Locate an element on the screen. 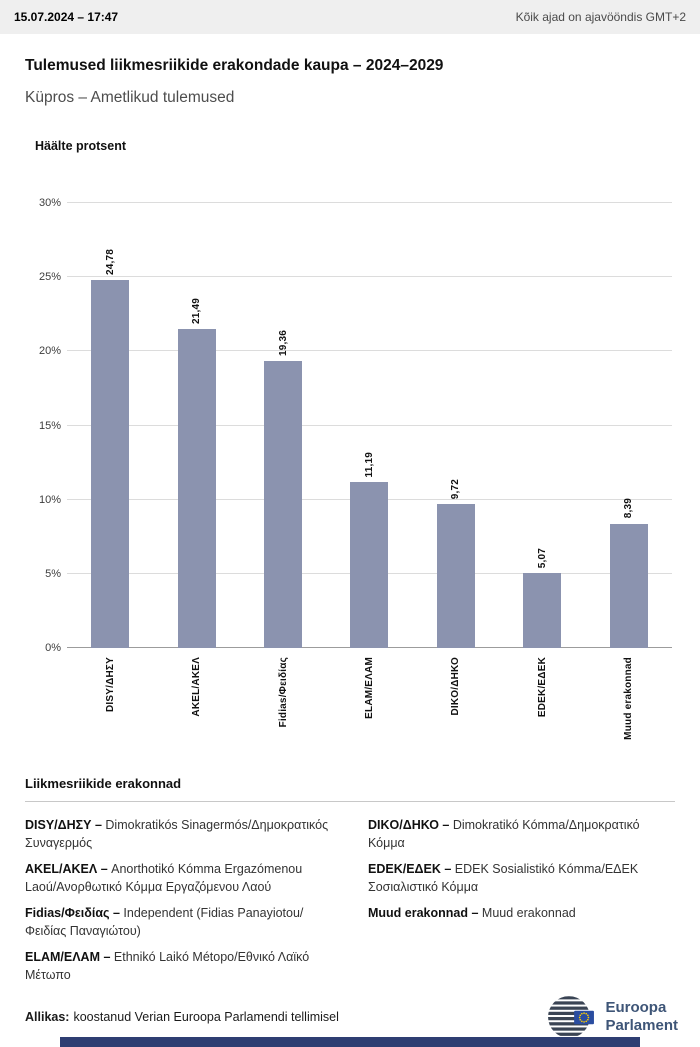 This screenshot has width=700, height=1047. x-axis-label: Fidias/Φειδίας is located at coordinates (283, 692).